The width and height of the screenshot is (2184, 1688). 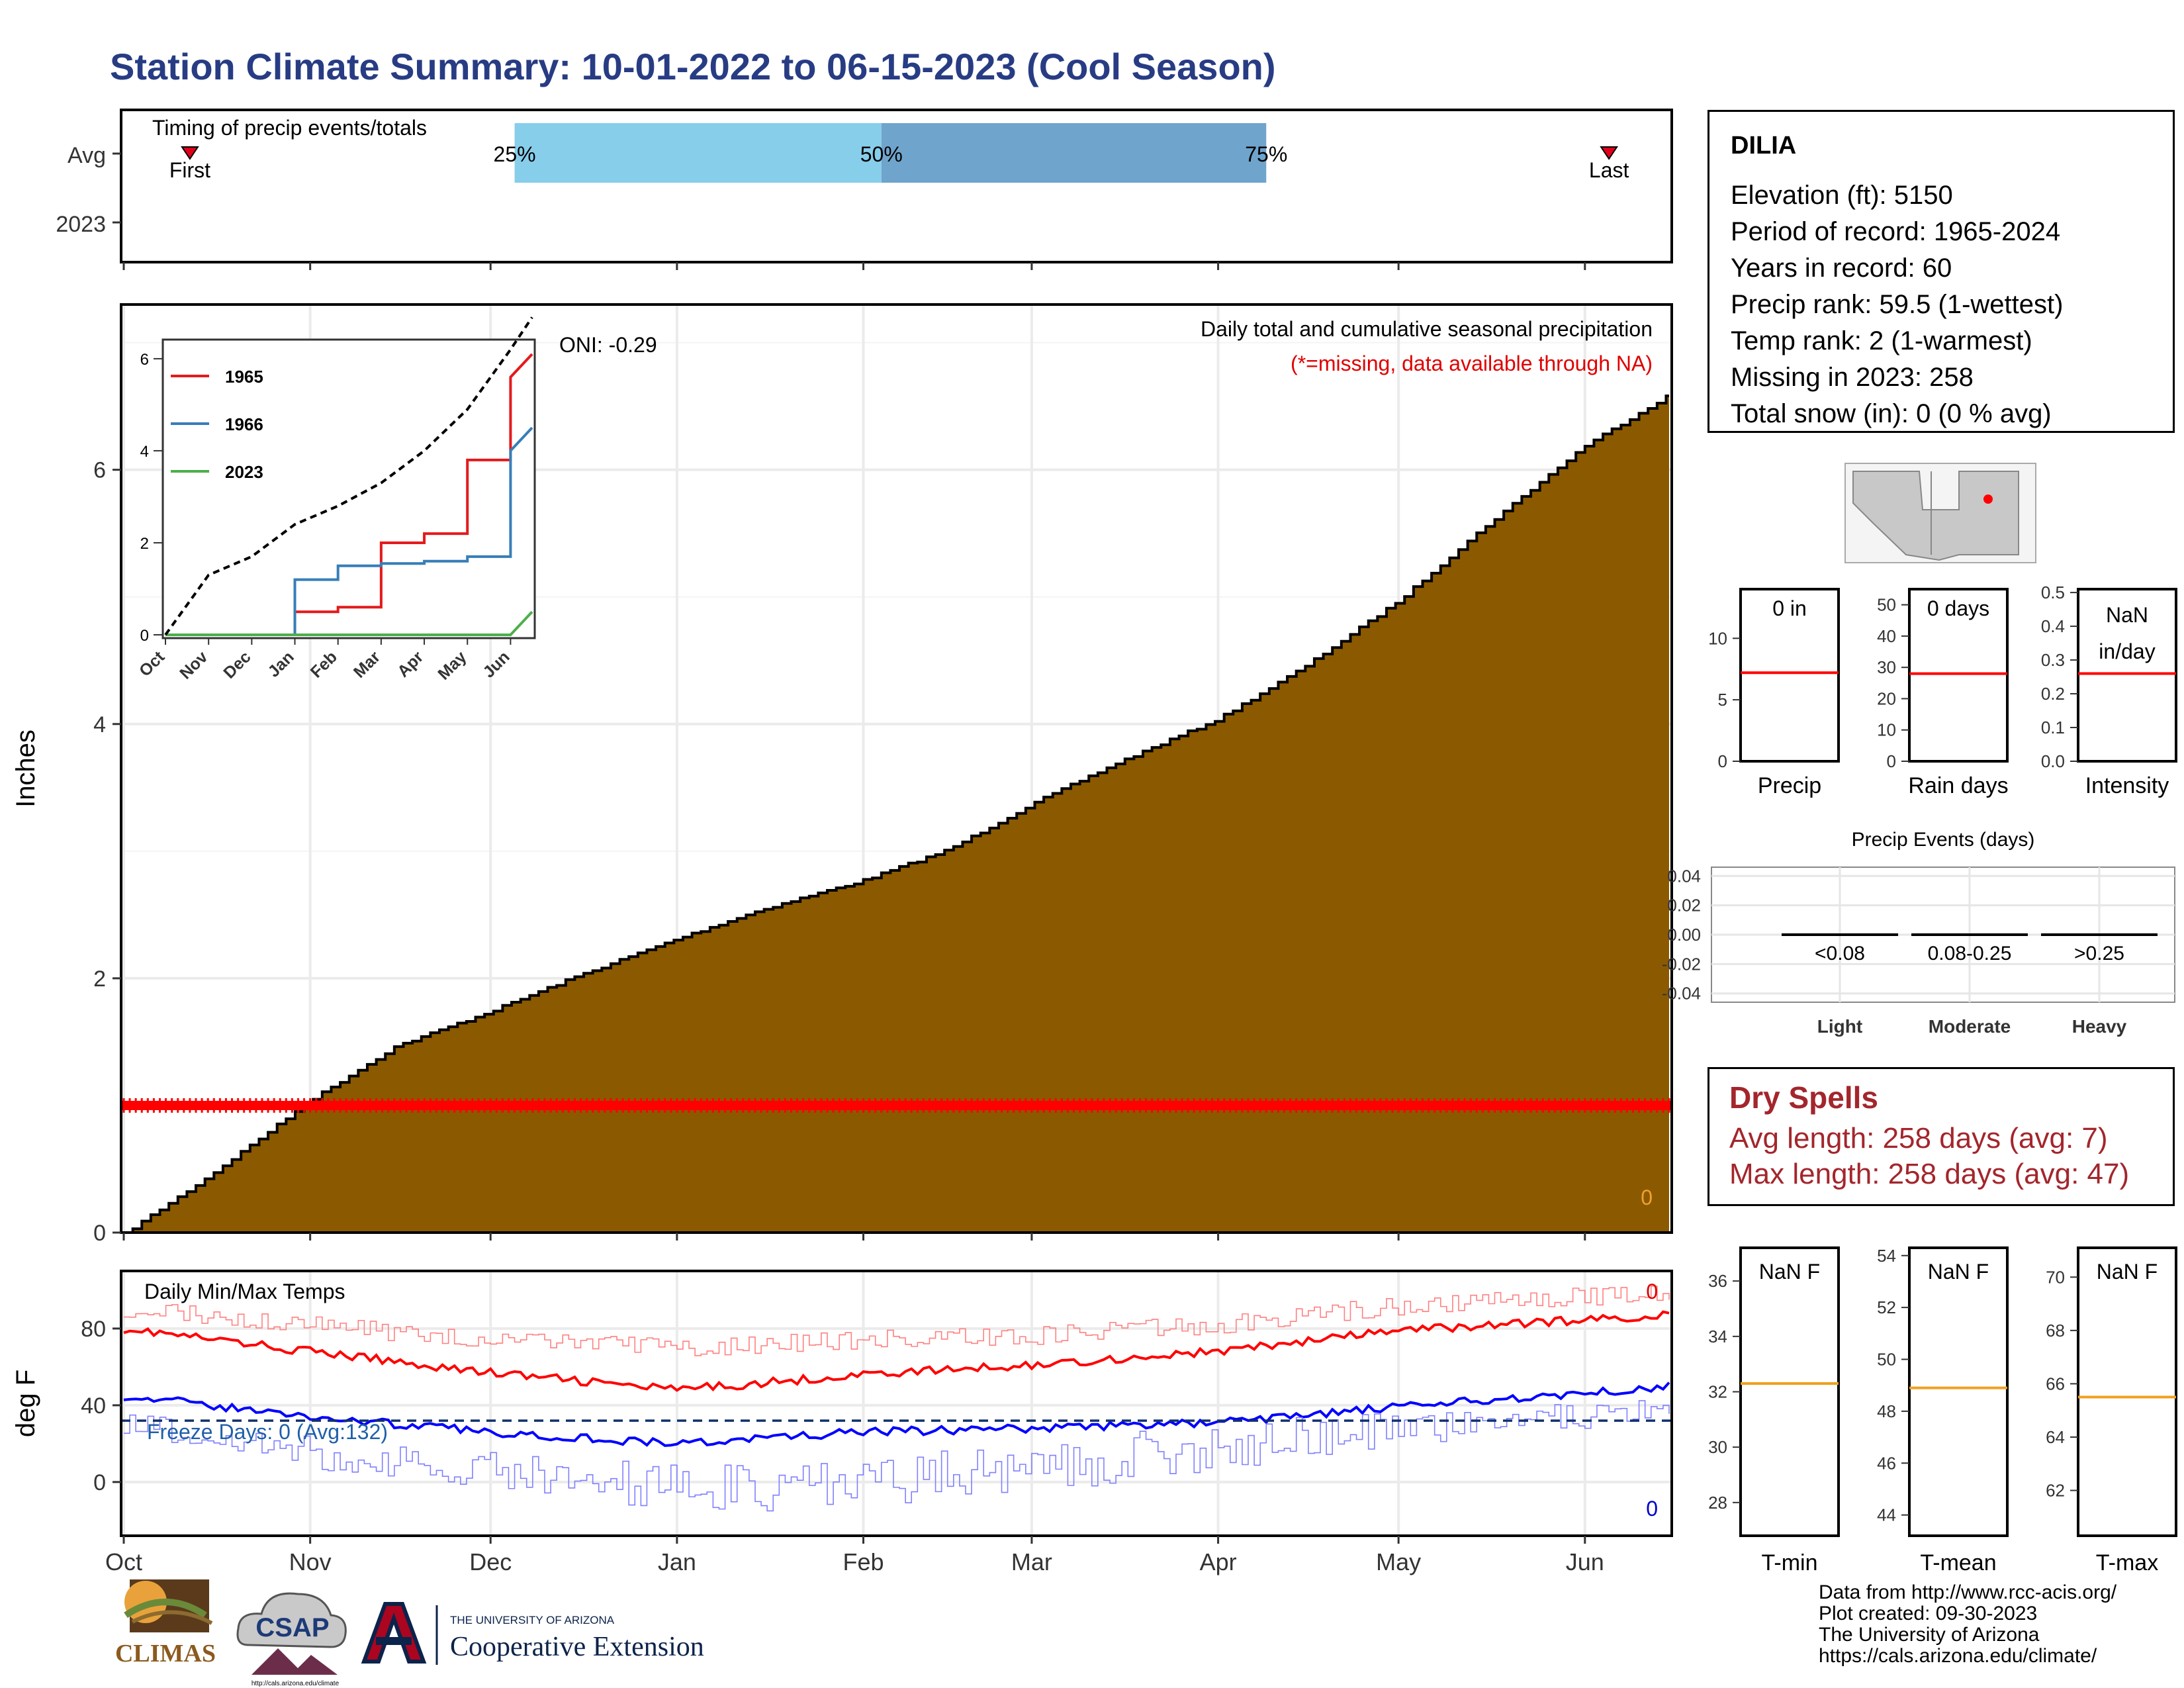 I want to click on precip-events-range-moderate: 0.08-0.25, so click(x=1970, y=953).